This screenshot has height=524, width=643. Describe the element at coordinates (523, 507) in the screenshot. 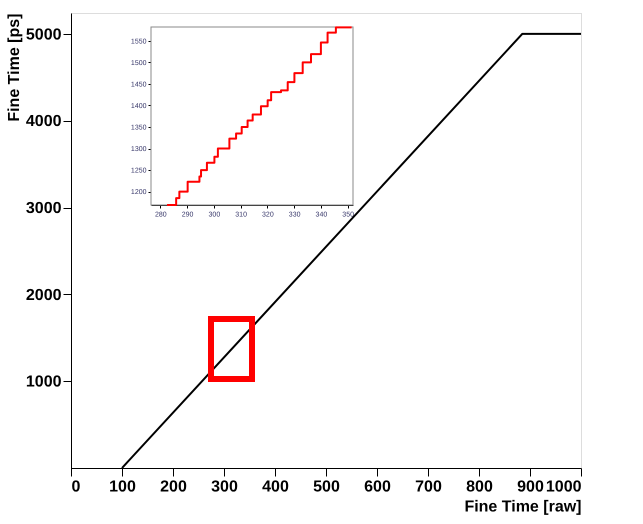

I see `x-axis-title: Fine Time [raw]` at that location.